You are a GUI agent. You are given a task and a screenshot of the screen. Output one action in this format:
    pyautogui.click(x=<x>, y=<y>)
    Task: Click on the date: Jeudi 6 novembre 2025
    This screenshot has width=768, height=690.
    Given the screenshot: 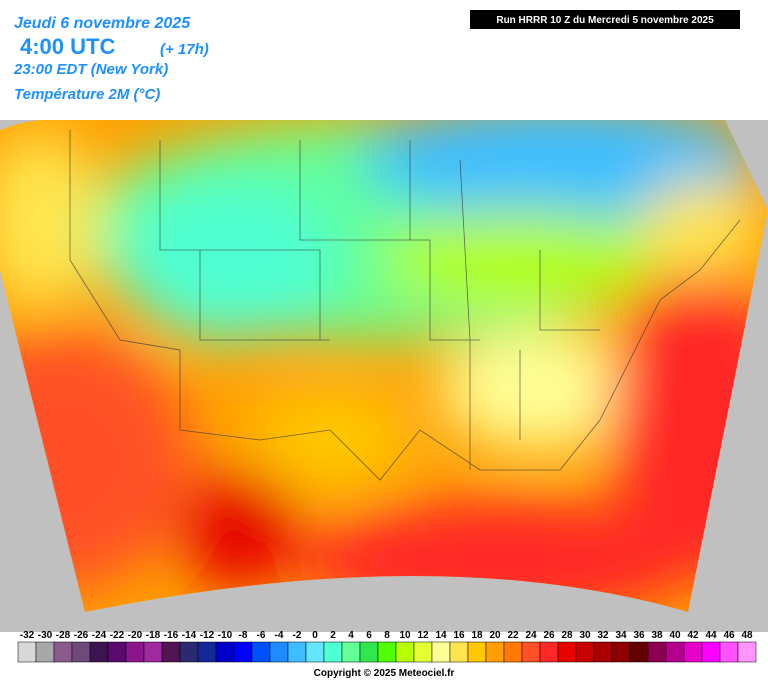 What is the action you would take?
    pyautogui.click(x=102, y=23)
    